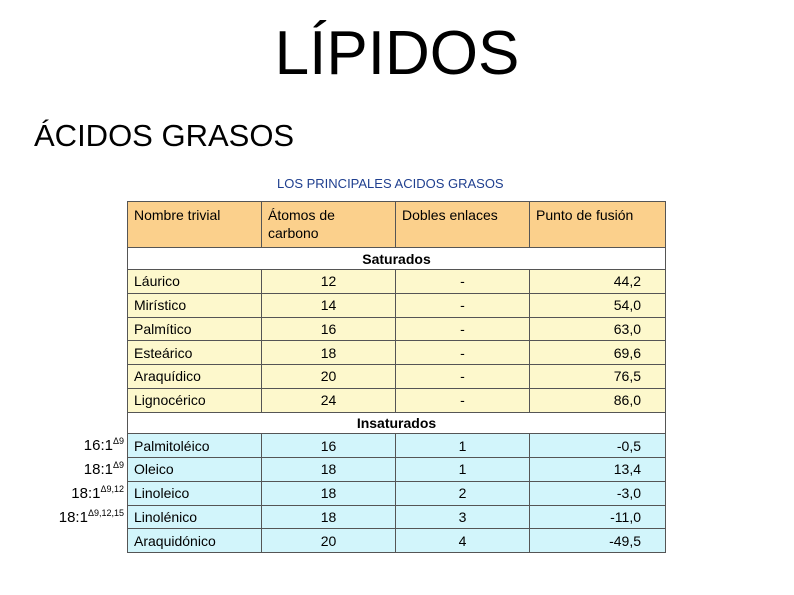 This screenshot has width=794, height=595. What do you see at coordinates (597, 329) in the screenshot?
I see `cell-melting-point: 63,0` at bounding box center [597, 329].